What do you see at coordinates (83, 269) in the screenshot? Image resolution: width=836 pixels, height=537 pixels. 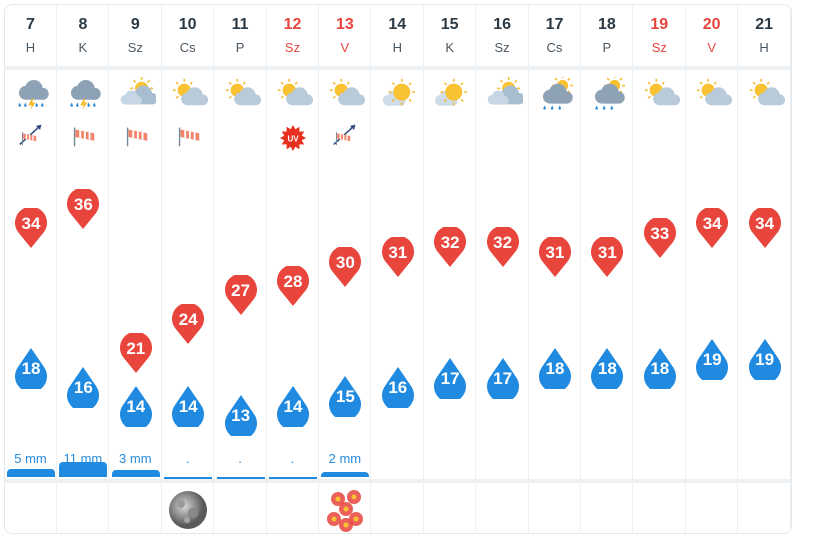 I see `day-column: 8 K 36 16 11 mm` at bounding box center [83, 269].